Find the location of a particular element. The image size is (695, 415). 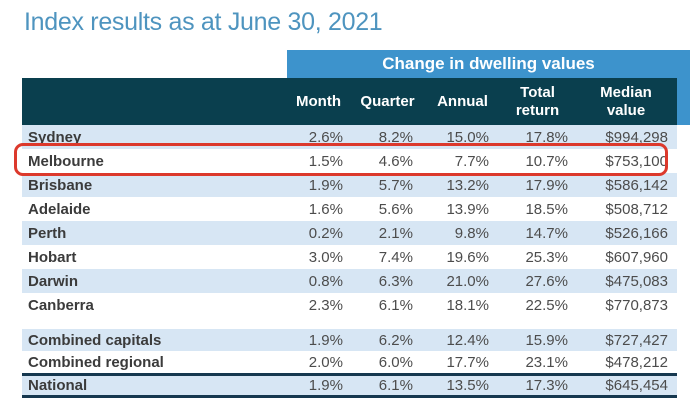

row-label: Canberra is located at coordinates (61, 305).